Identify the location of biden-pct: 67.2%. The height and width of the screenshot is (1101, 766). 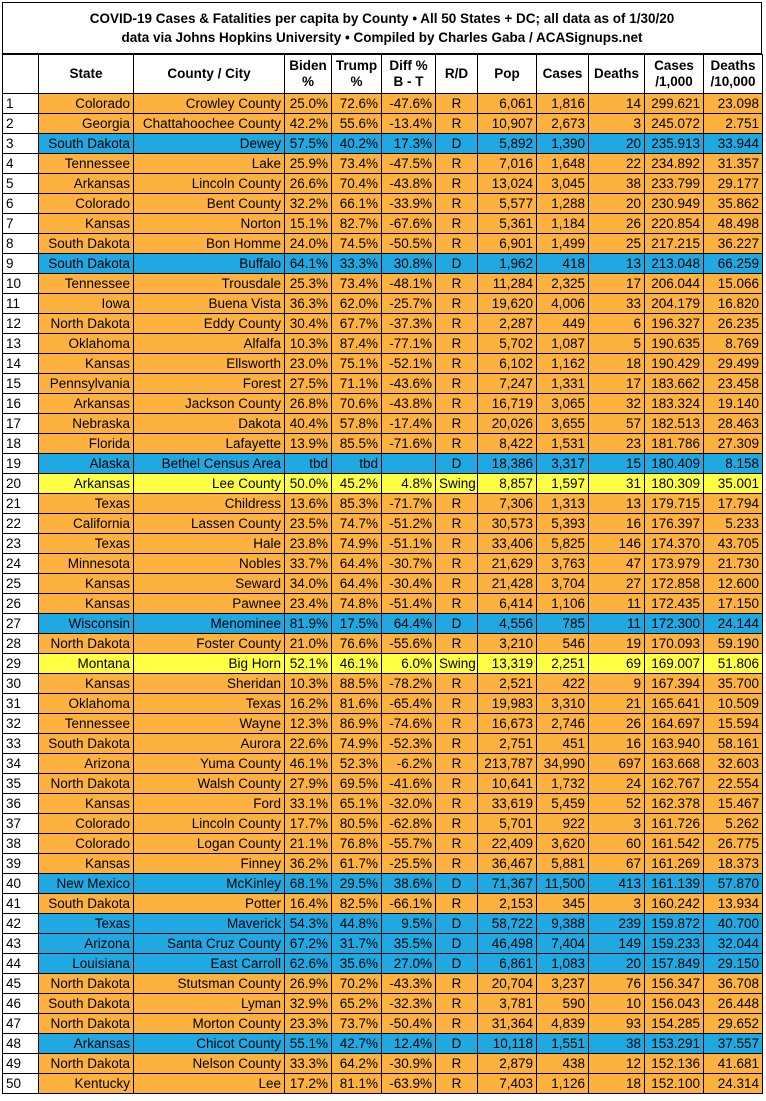
(308, 943).